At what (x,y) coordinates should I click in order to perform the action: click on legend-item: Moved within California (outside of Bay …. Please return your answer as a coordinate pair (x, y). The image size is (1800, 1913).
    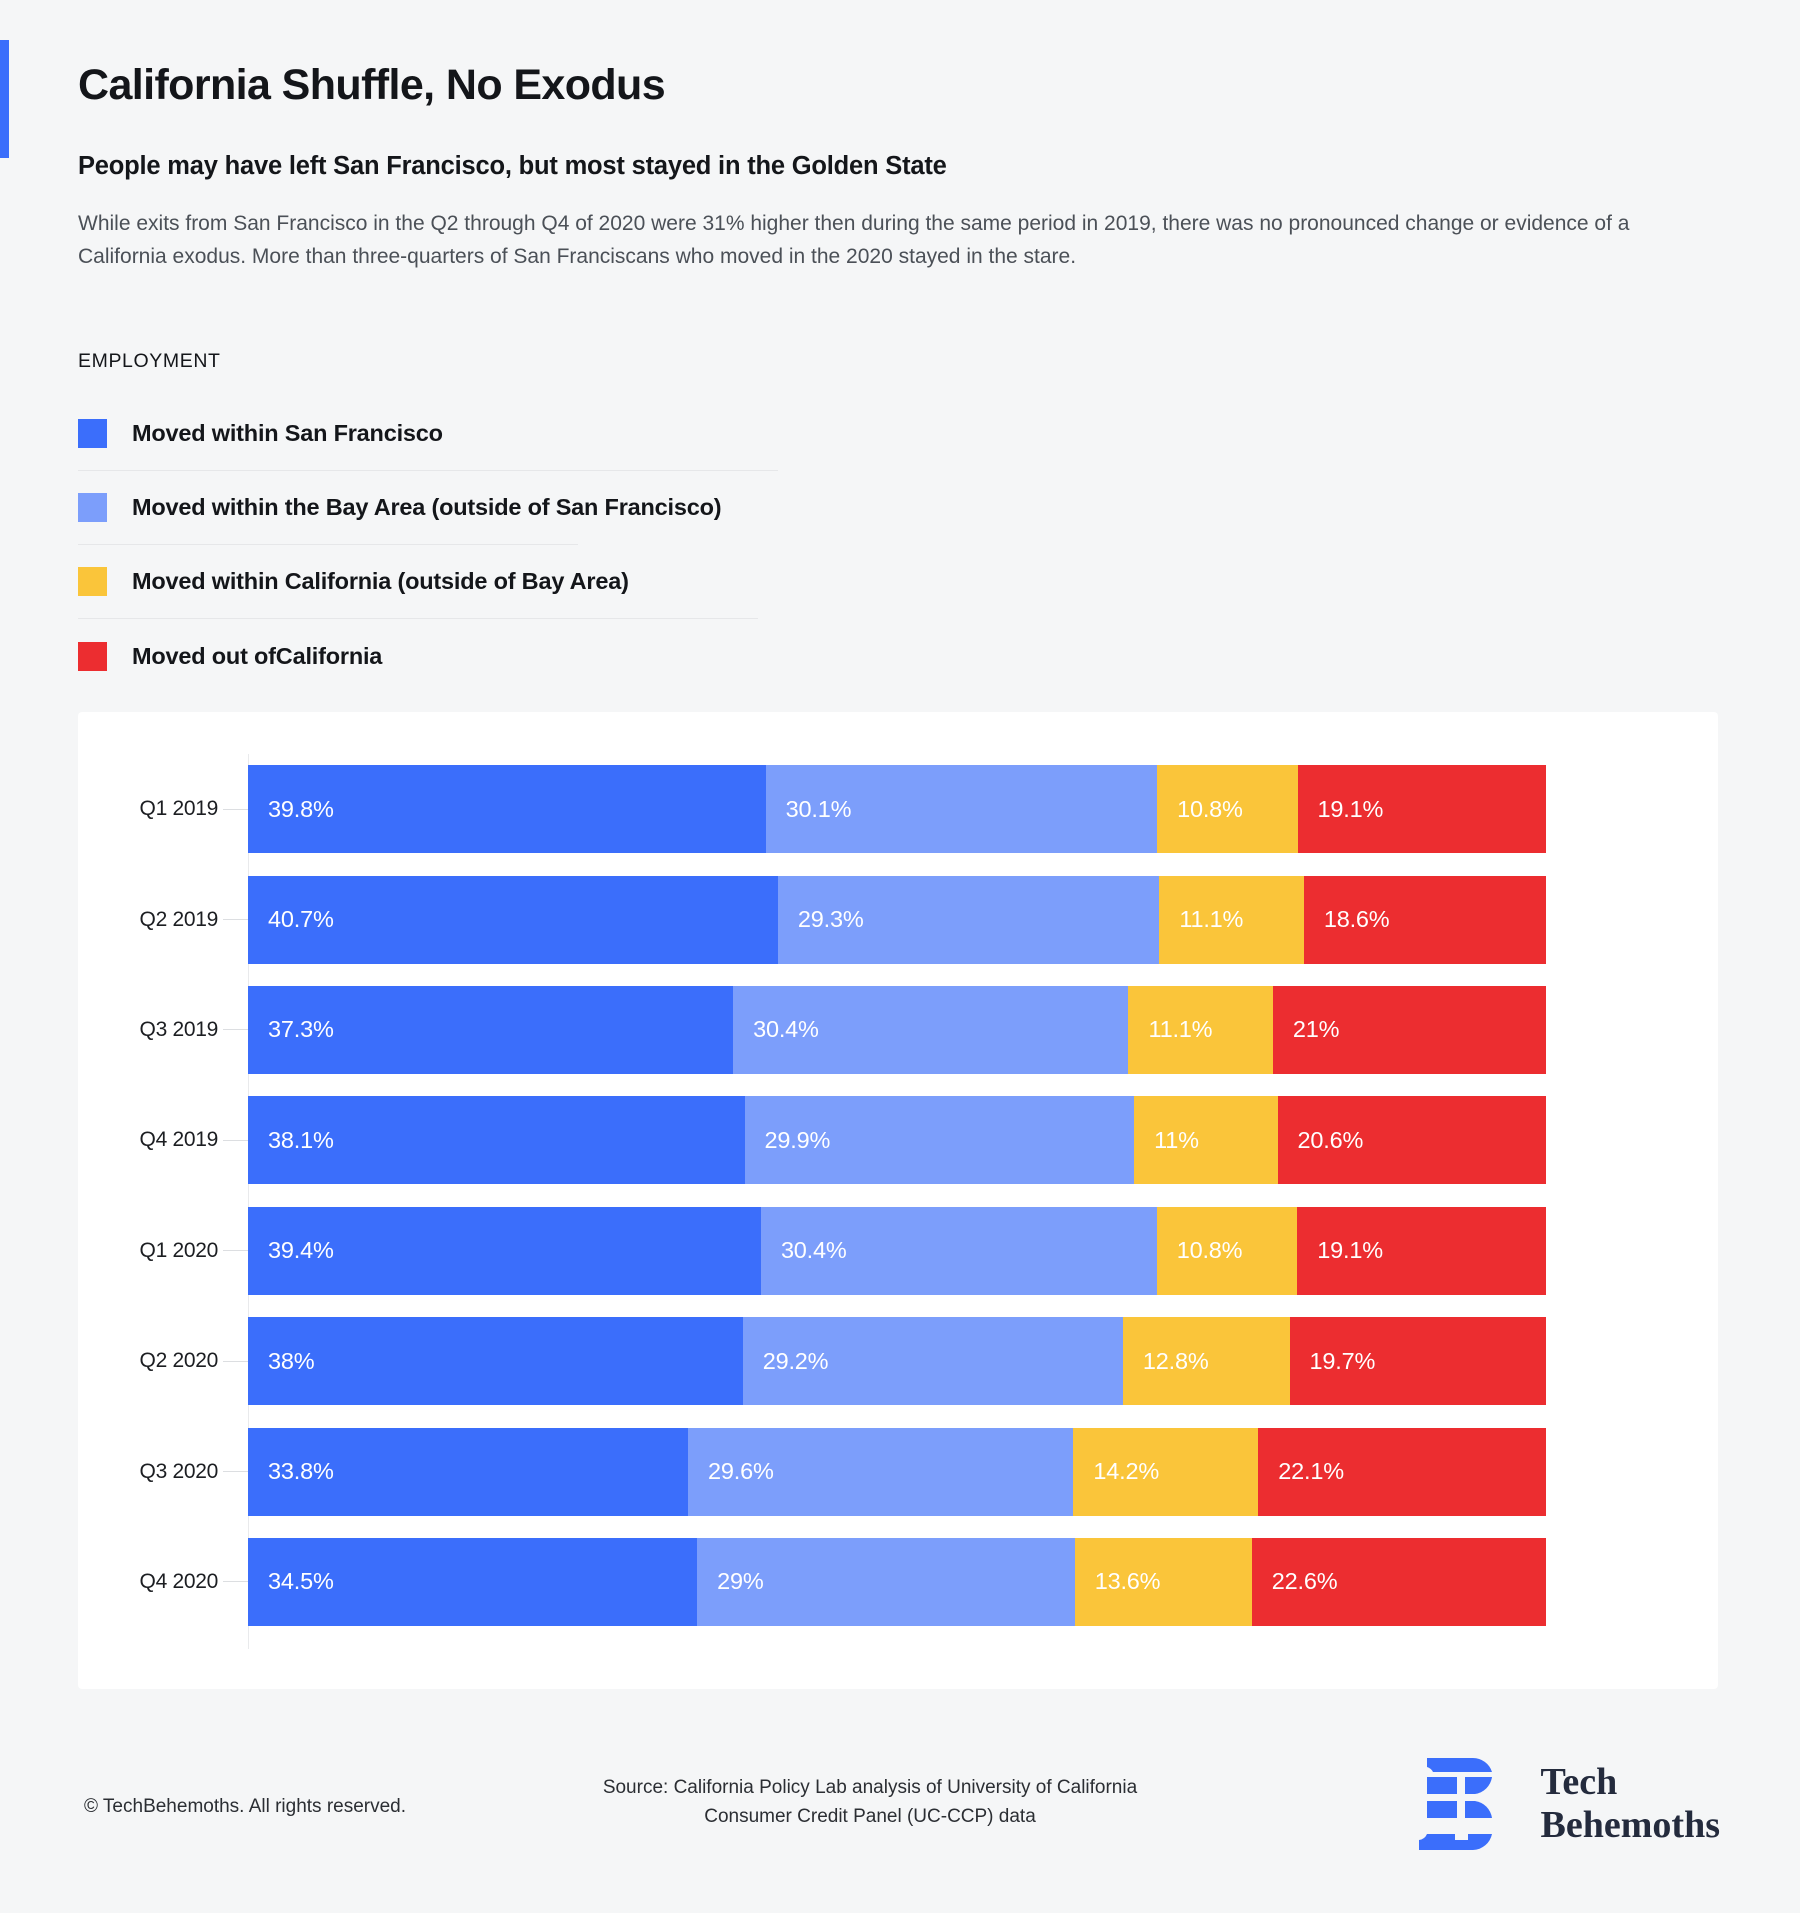
    Looking at the image, I should click on (418, 582).